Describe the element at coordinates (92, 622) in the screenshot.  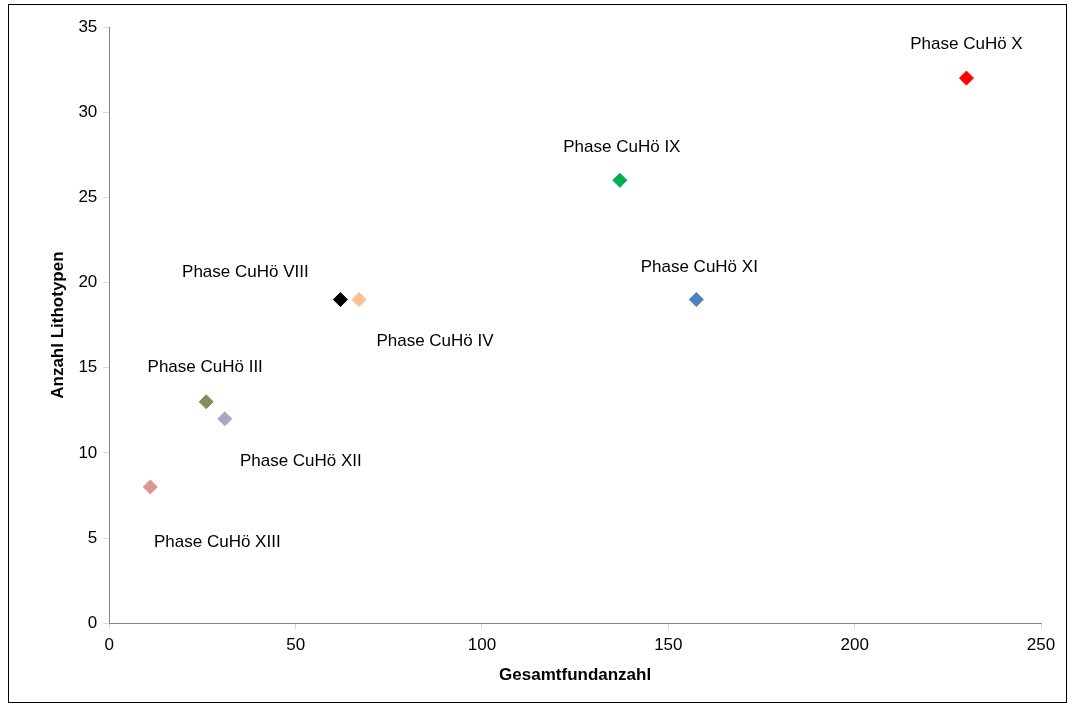
I see `y-tick-label: 0` at that location.